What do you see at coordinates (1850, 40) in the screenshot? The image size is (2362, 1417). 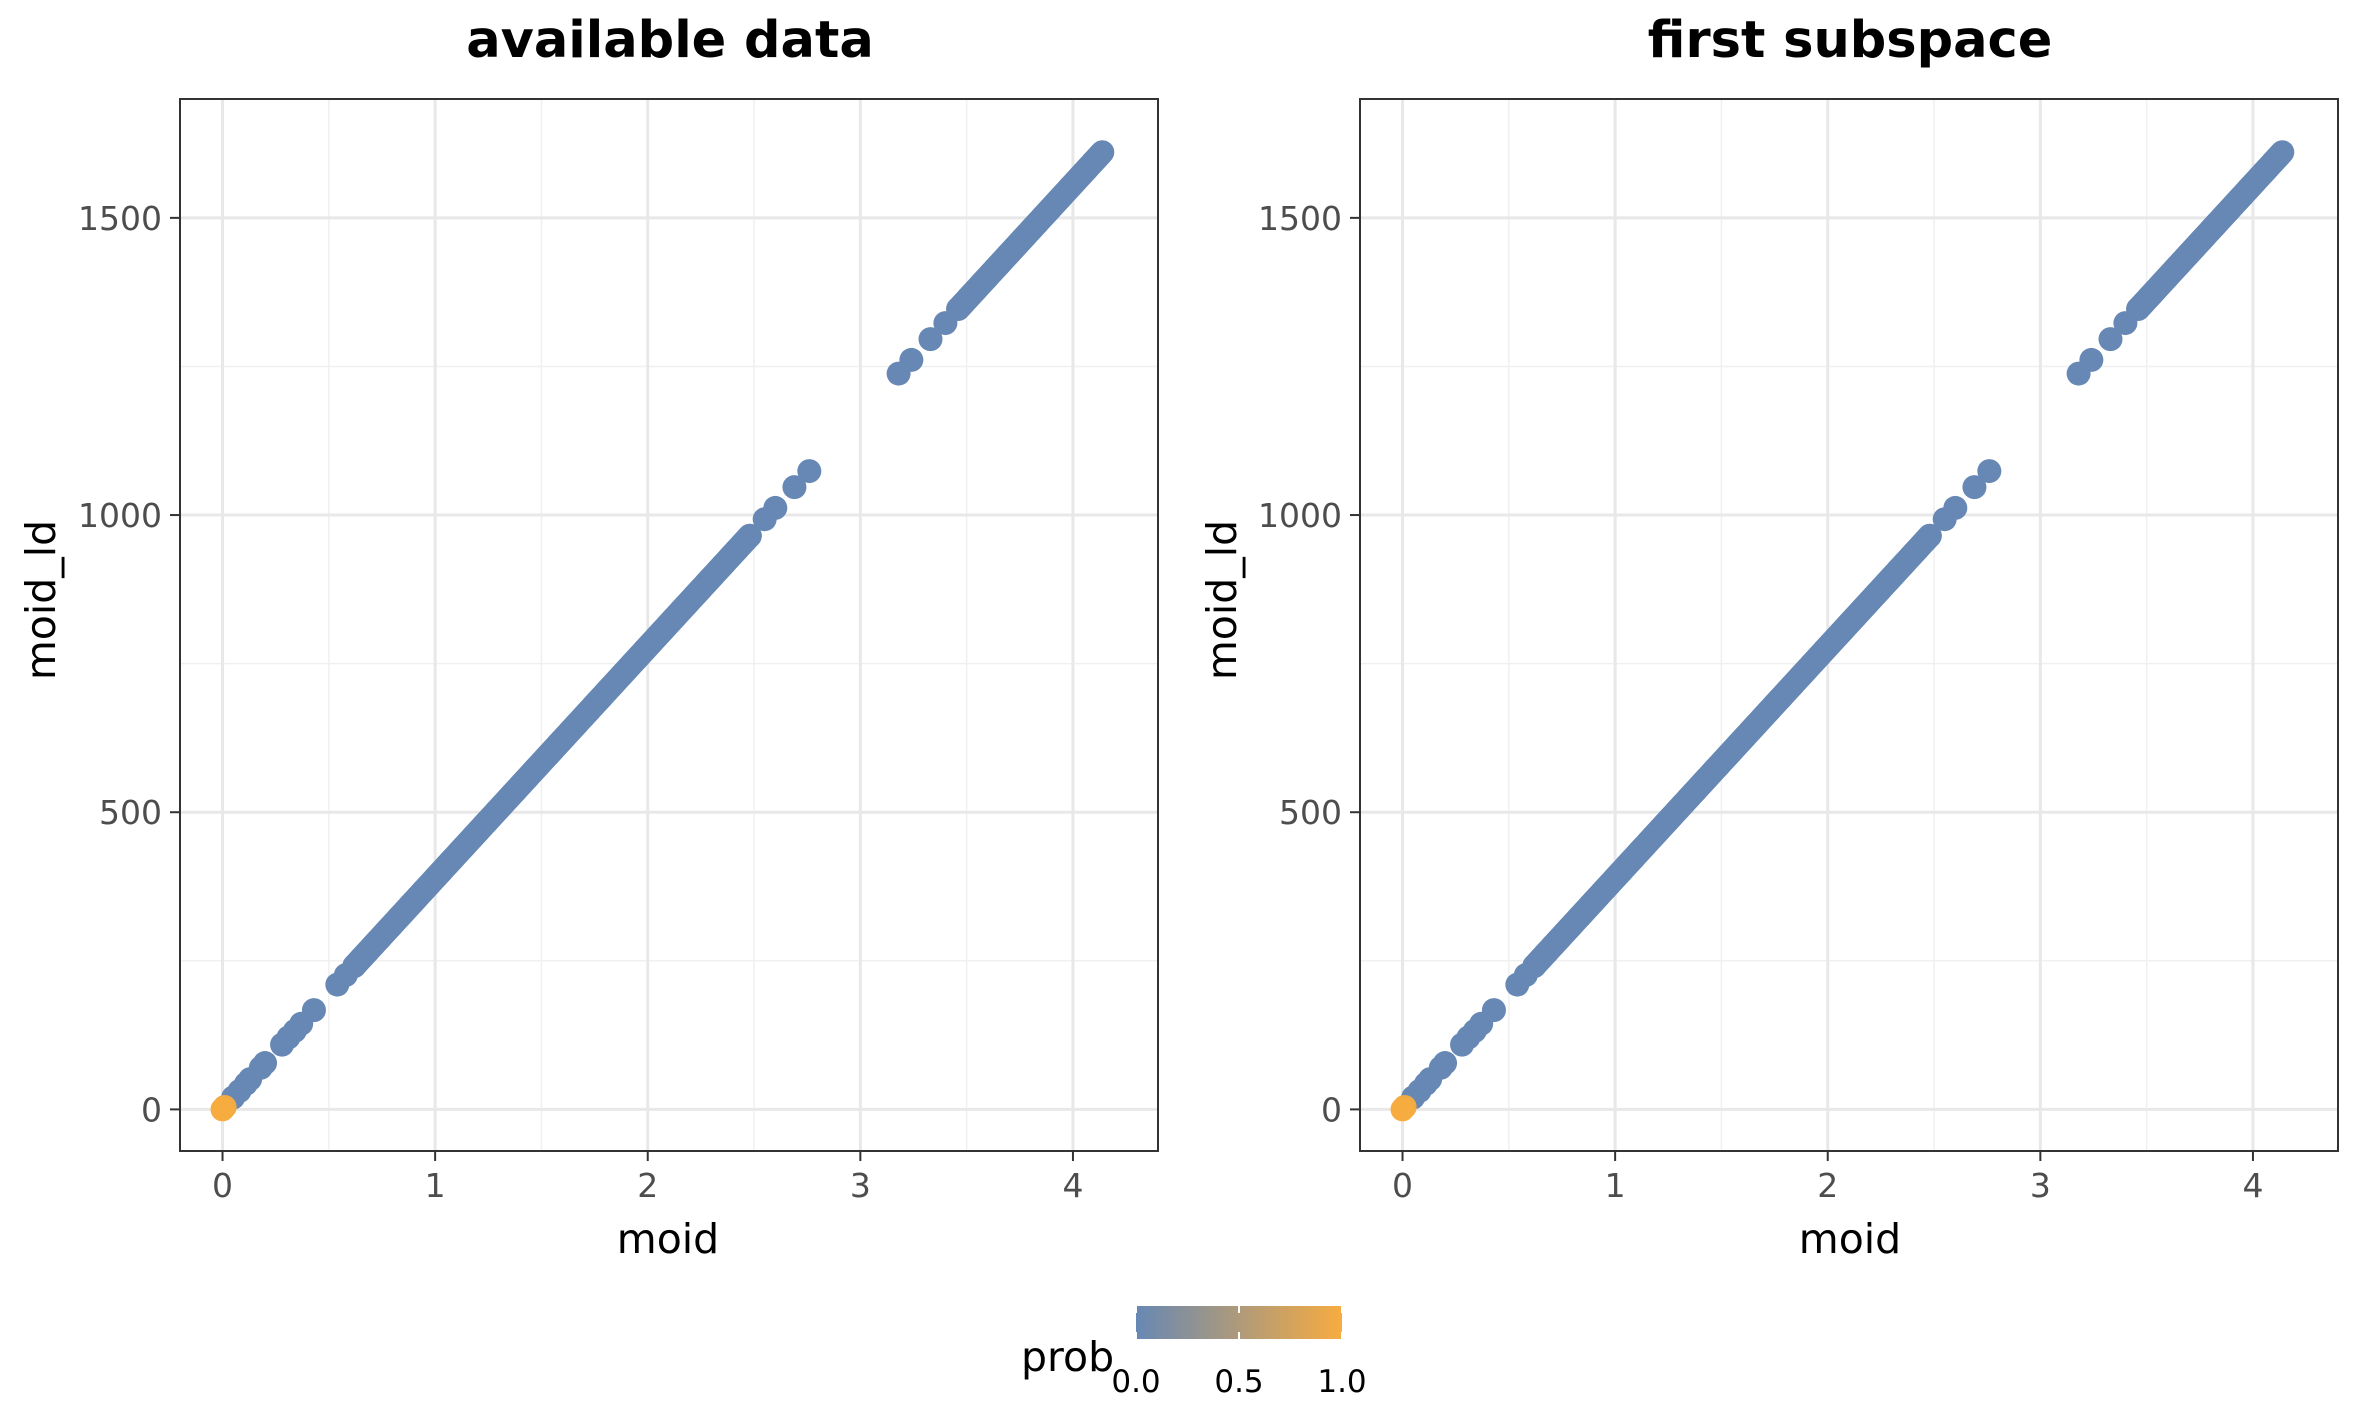 I see `chart-title: first subspace` at bounding box center [1850, 40].